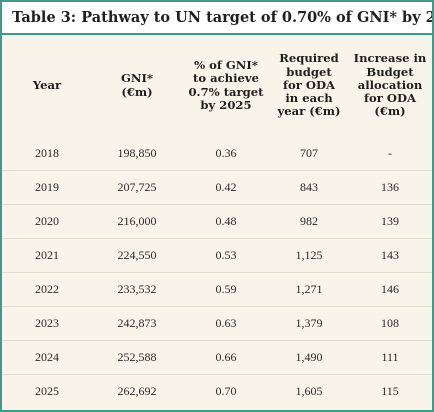 The height and width of the screenshot is (412, 434). I want to click on cell-percent-gni: 0.36, so click(226, 152).